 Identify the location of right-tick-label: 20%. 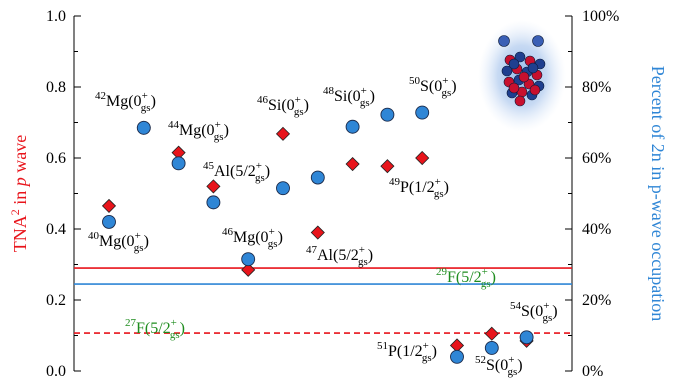
(596, 300).